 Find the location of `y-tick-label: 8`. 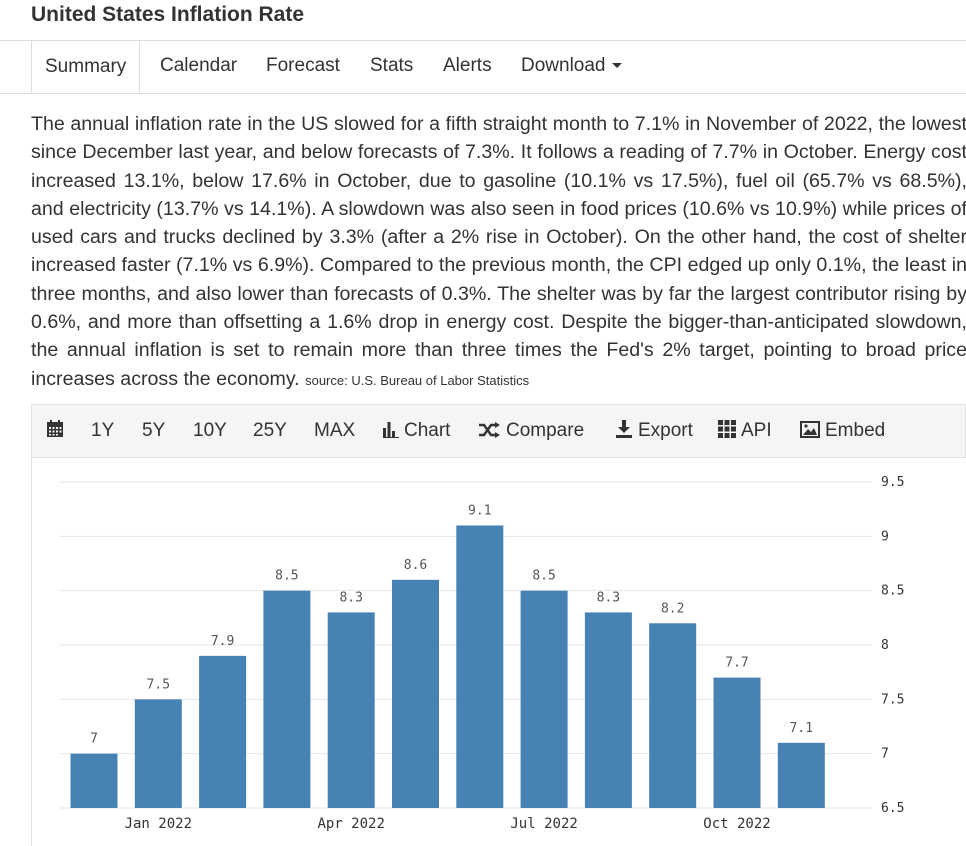

y-tick-label: 8 is located at coordinates (885, 645).